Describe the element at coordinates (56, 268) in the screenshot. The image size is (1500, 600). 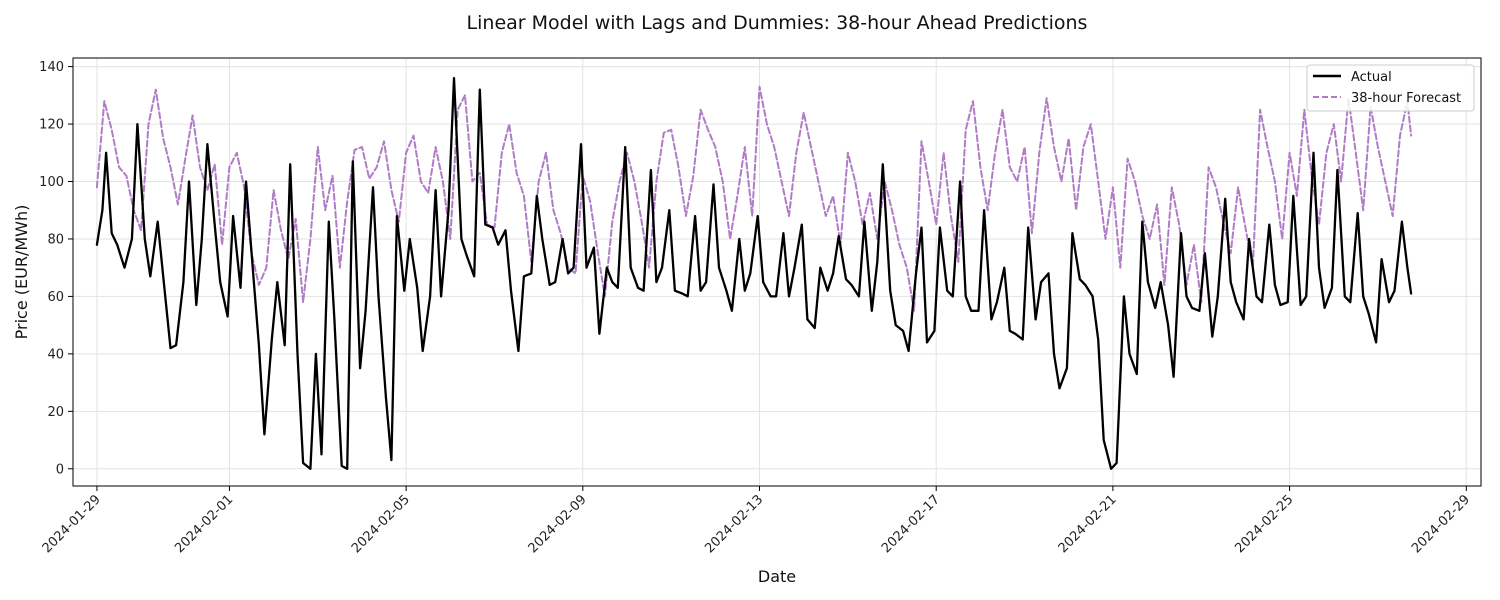
I see `y-axis-ticks: 0 20 40 60 80 100 120 140` at that location.